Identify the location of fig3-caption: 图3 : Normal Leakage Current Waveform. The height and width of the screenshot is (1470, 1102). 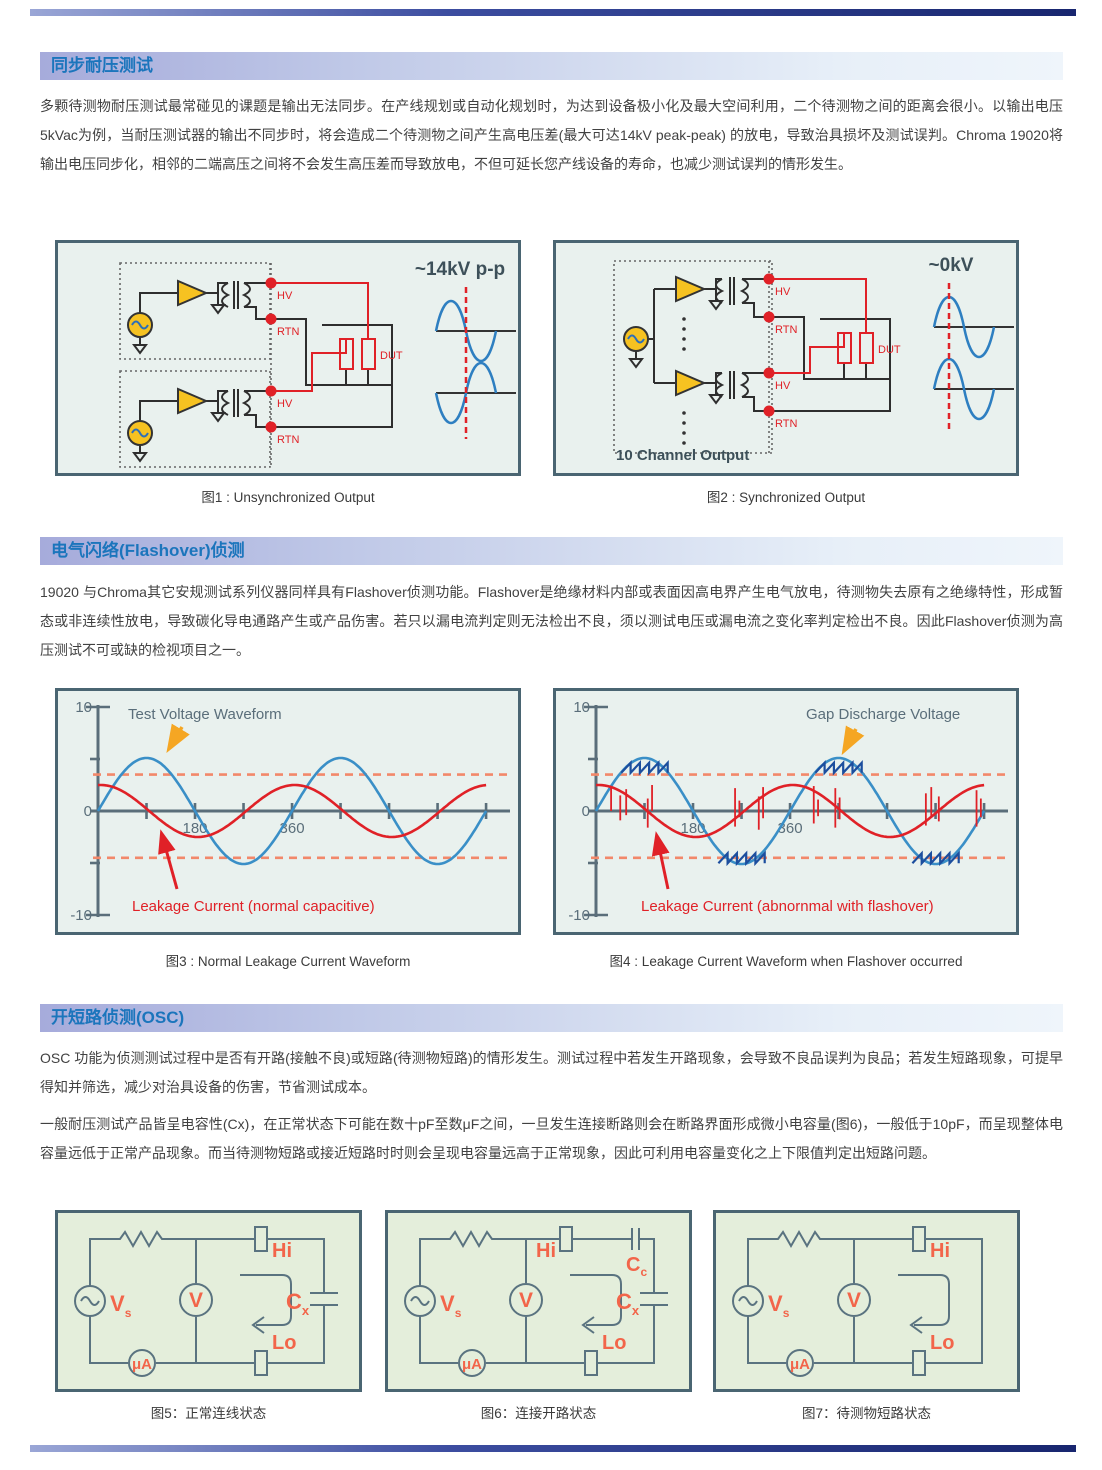
(288, 961).